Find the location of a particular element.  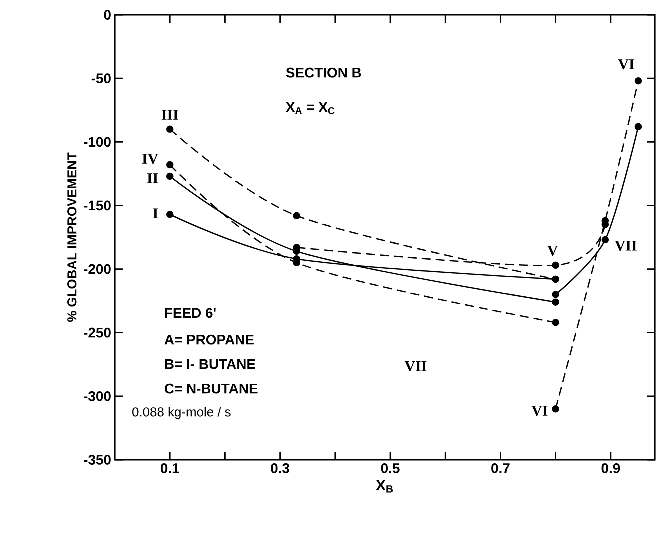

series-label: VI is located at coordinates (626, 65).